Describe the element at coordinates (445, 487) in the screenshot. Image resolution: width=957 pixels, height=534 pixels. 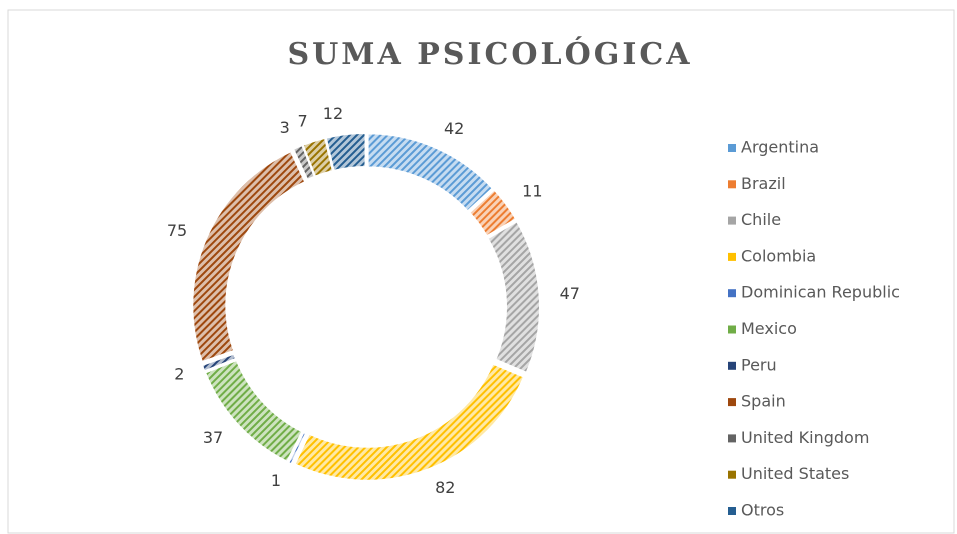
I see `data-label: 82` at that location.